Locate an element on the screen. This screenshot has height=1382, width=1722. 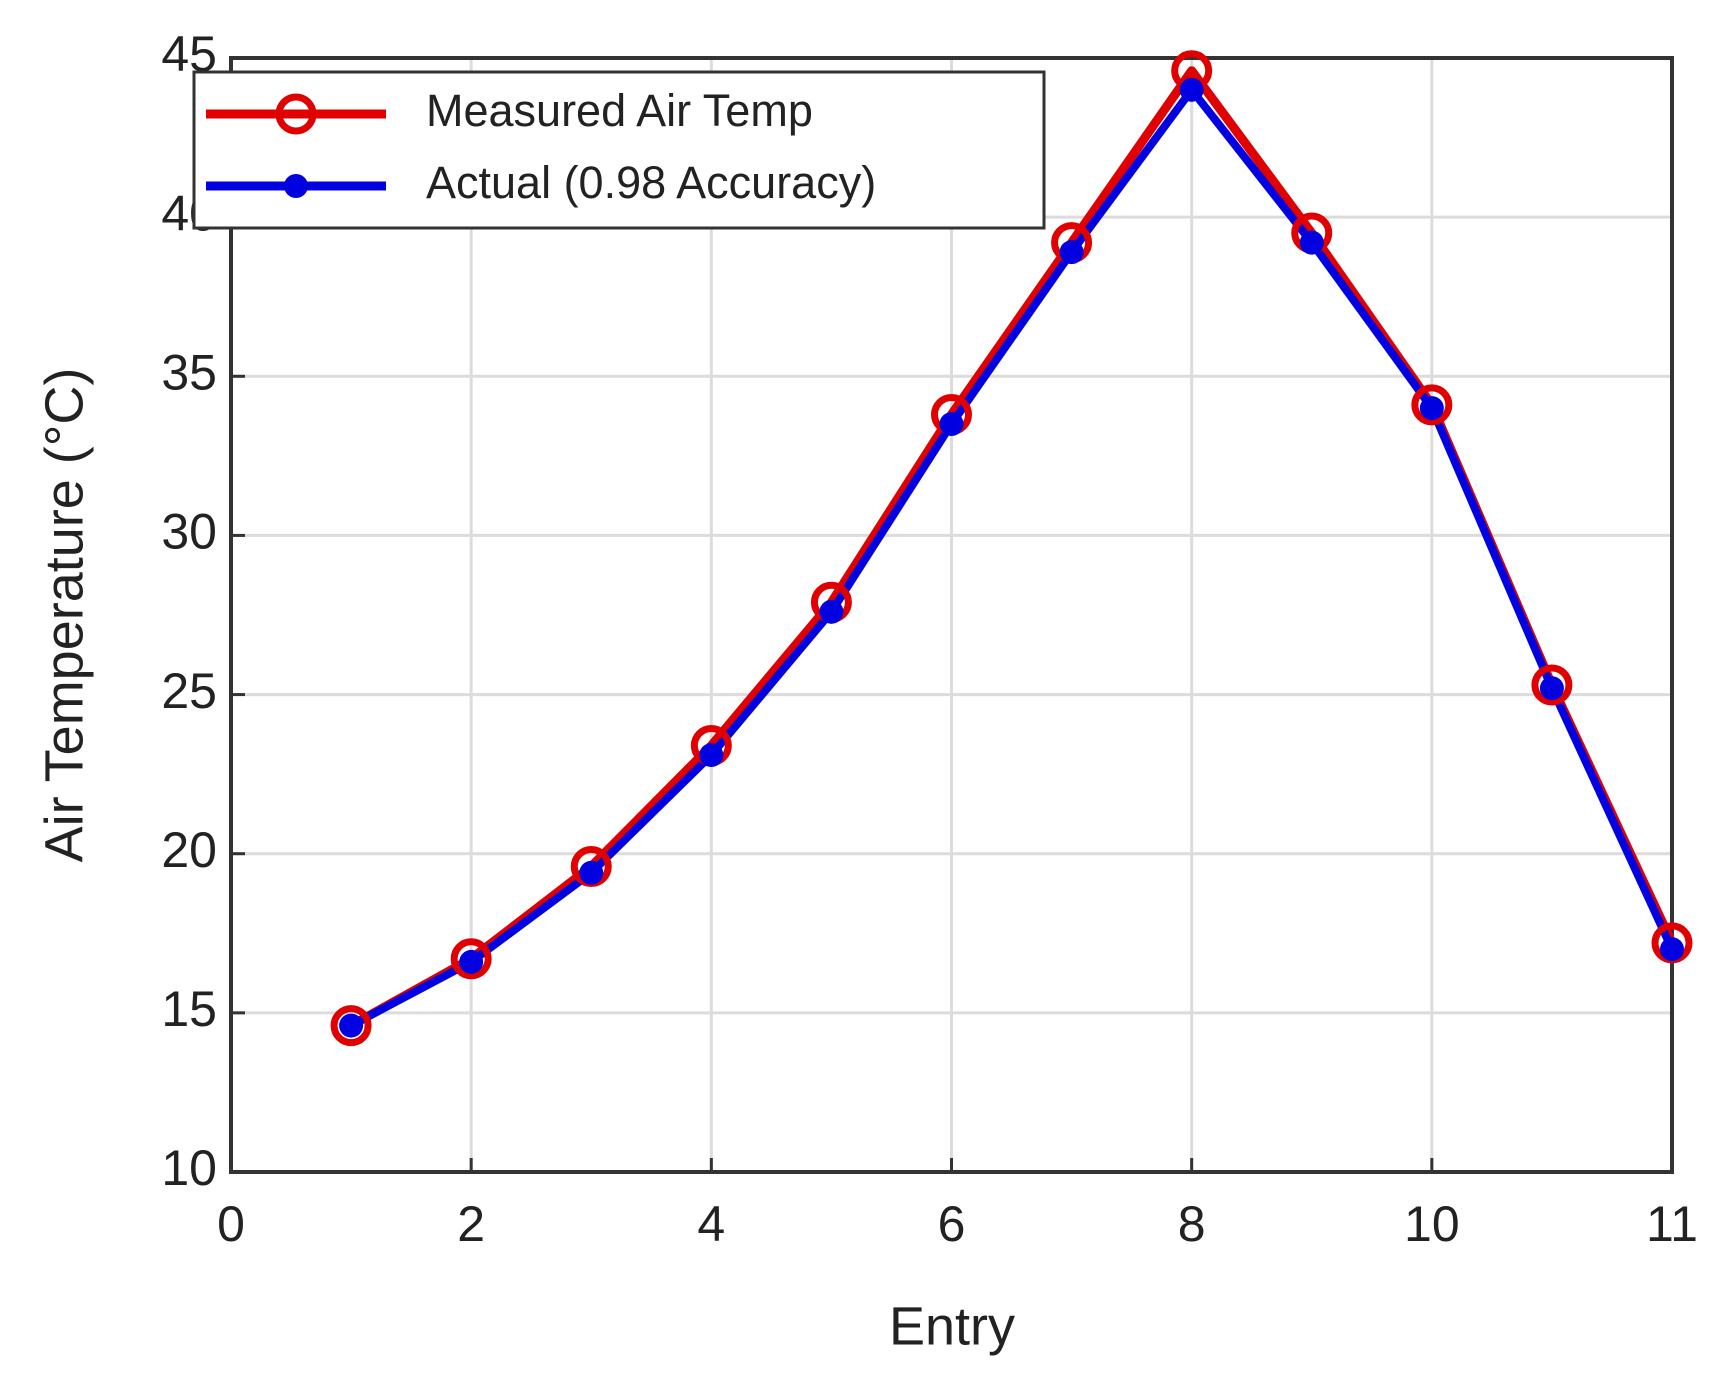
x-tick-label: 4 is located at coordinates (711, 1224).